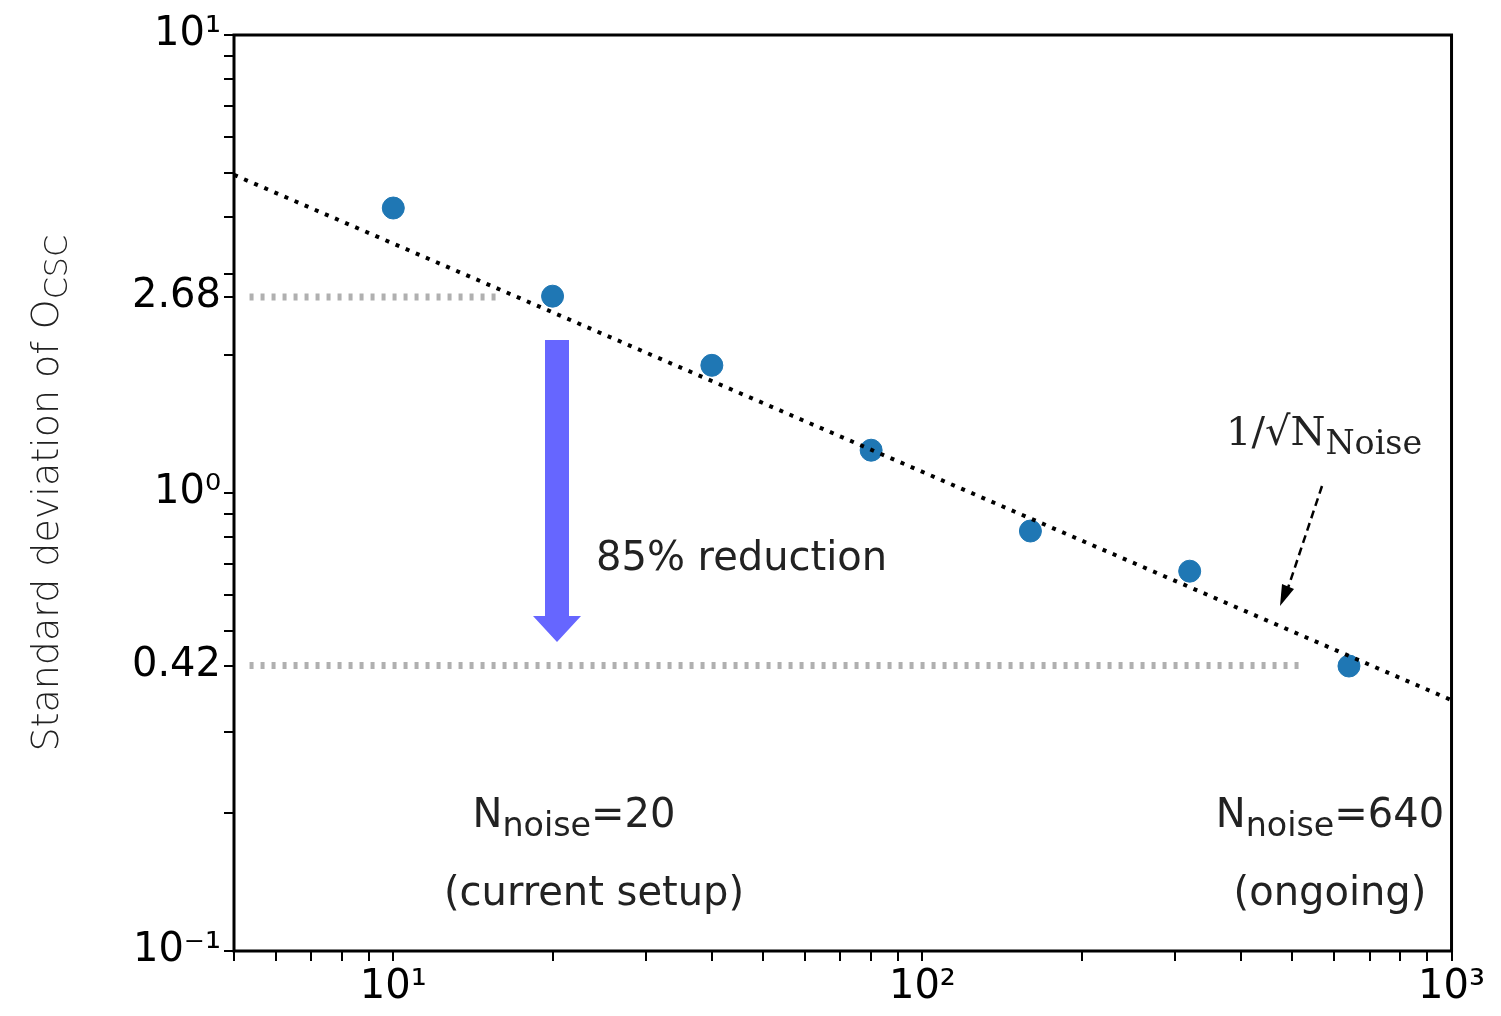  What do you see at coordinates (393, 984) in the screenshot?
I see `x-tick-label: 10¹` at bounding box center [393, 984].